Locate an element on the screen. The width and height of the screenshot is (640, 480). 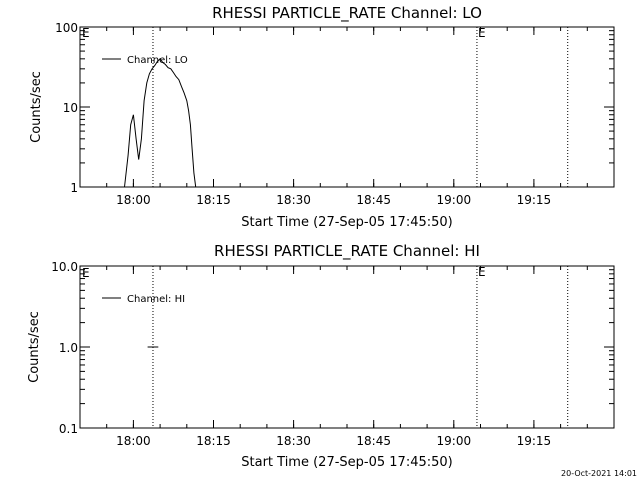
footer-timestamp: 20-Oct-2021 14:01 is located at coordinates (599, 473).